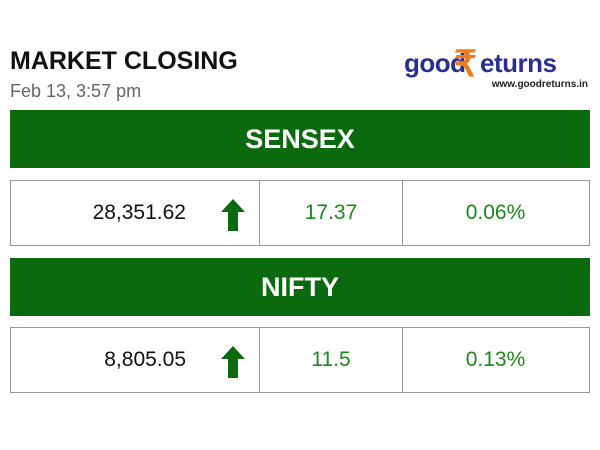  I want to click on index-row: 8,805.05 11.5 0.13%, so click(300, 360).